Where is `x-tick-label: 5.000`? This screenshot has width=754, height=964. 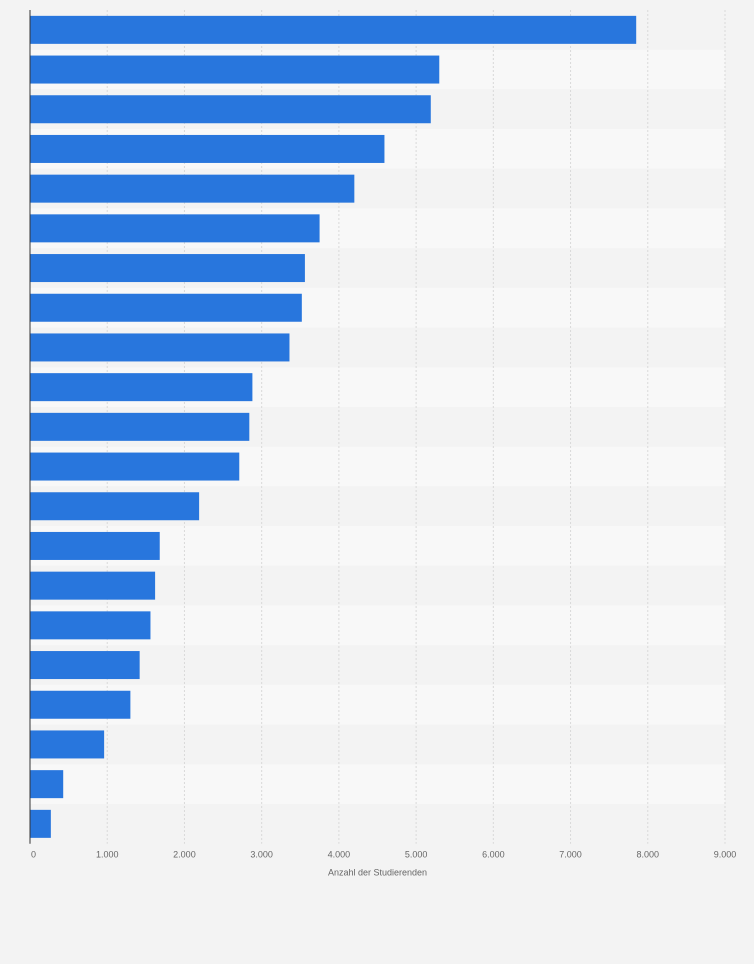 x-tick-label: 5.000 is located at coordinates (416, 855).